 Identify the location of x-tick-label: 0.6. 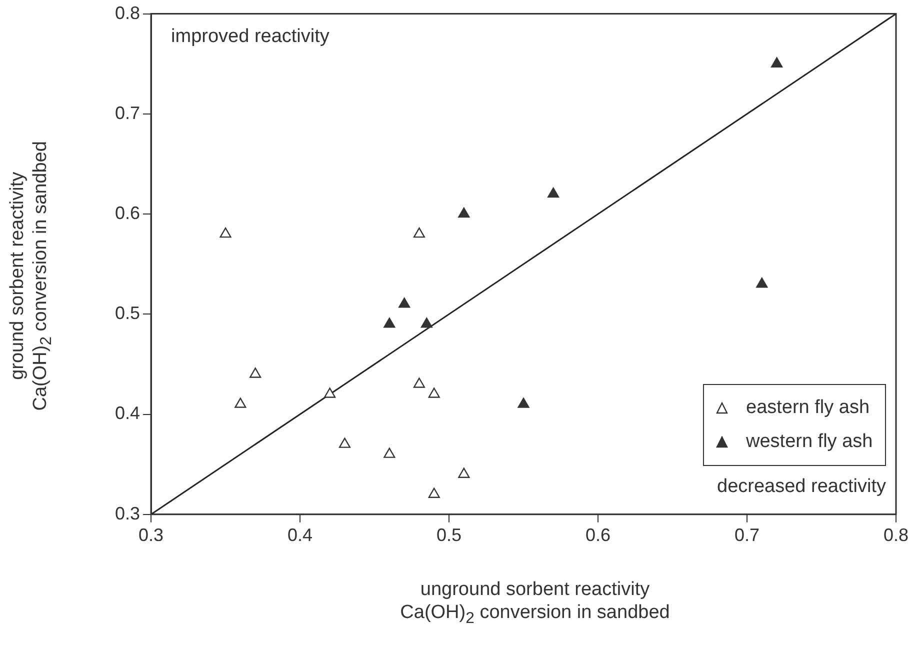
(598, 535).